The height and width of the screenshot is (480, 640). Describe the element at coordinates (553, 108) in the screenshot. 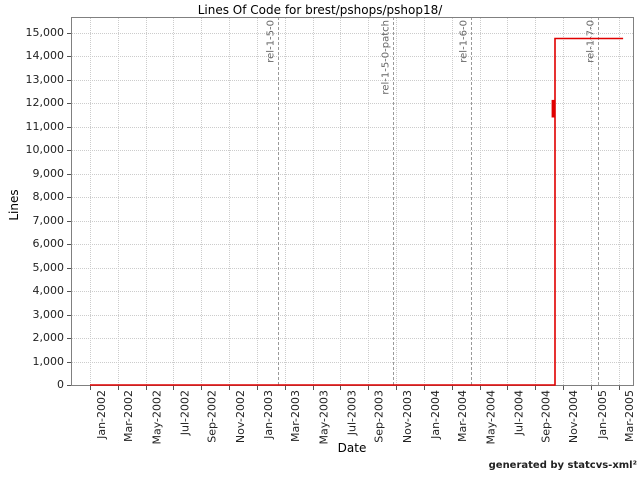

I see `loc-spike-marker` at that location.